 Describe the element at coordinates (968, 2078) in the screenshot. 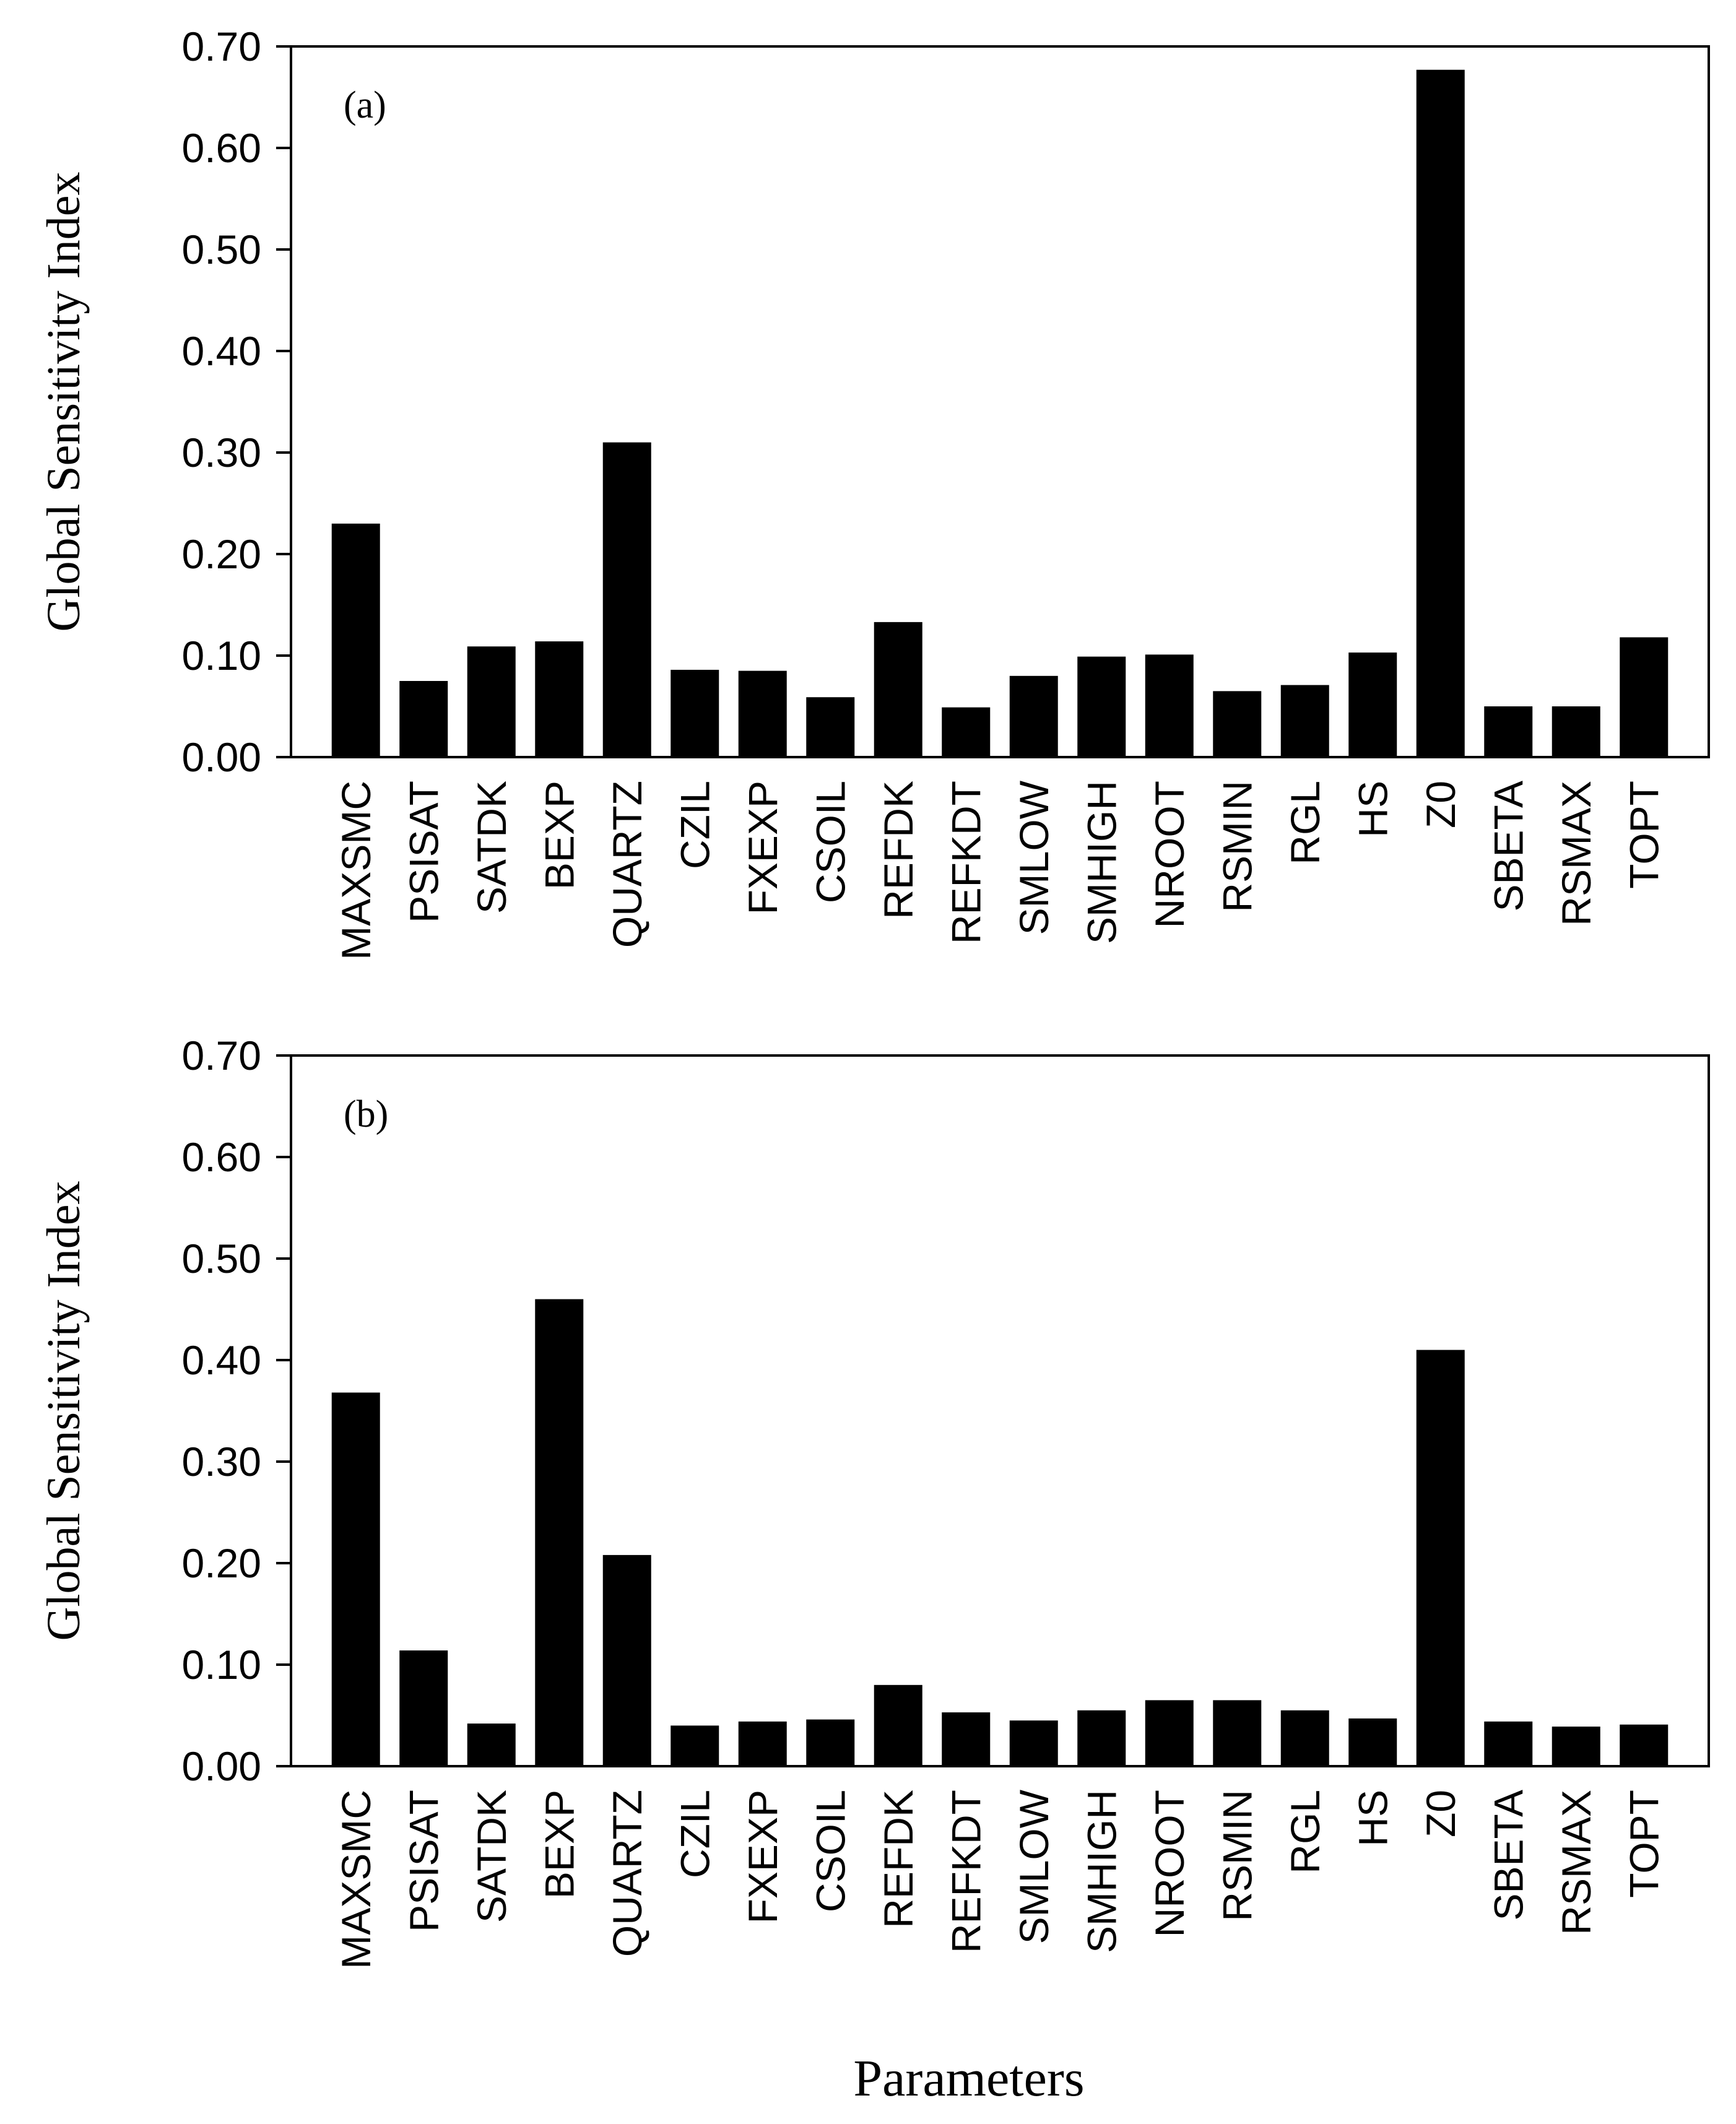

I see `x-axis-title: Parameters` at that location.